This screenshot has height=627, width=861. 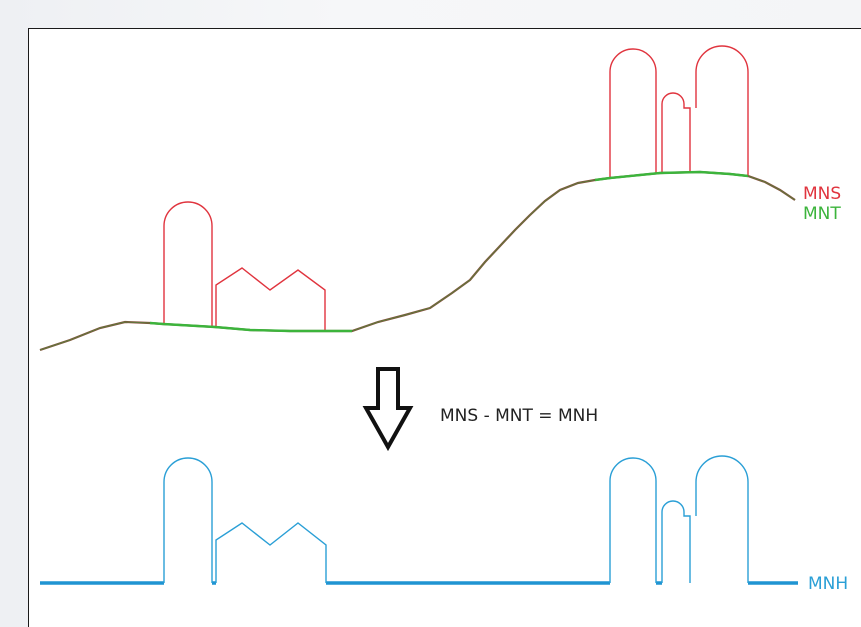 What do you see at coordinates (771, 188) in the screenshot?
I see `mnt-tail-overlay` at bounding box center [771, 188].